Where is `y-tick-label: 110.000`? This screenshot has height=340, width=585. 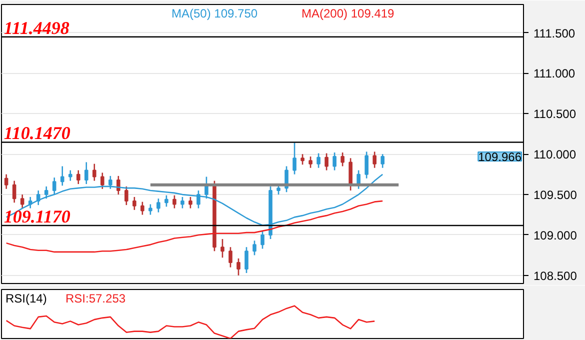 y-tick-label: 110.000 is located at coordinates (555, 155).